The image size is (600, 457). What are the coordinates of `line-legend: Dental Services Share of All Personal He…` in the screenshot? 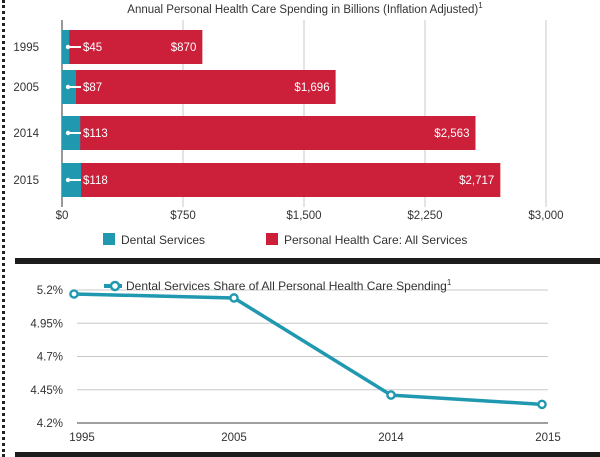 It's located at (278, 285).